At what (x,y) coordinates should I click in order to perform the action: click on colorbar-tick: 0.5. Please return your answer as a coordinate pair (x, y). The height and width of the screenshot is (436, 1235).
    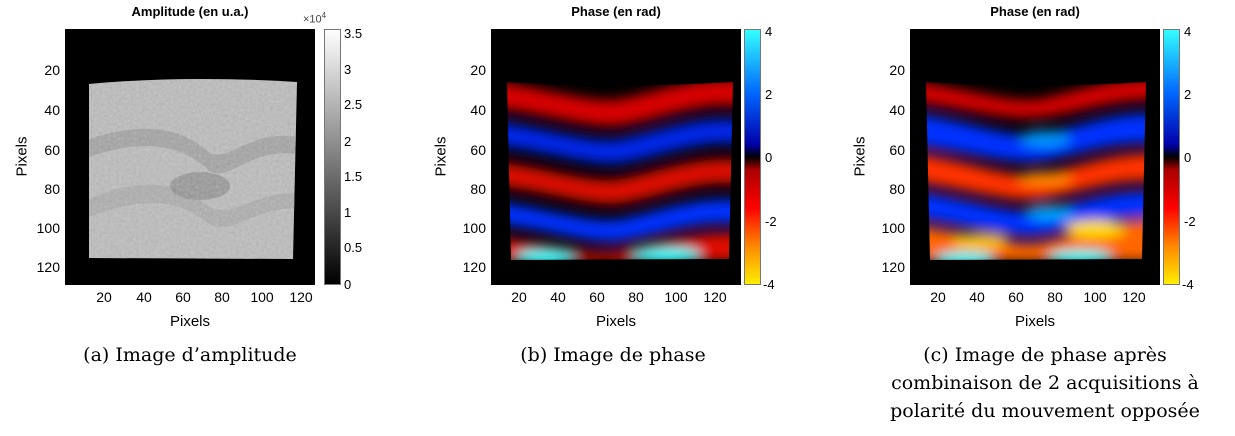
    Looking at the image, I should click on (353, 247).